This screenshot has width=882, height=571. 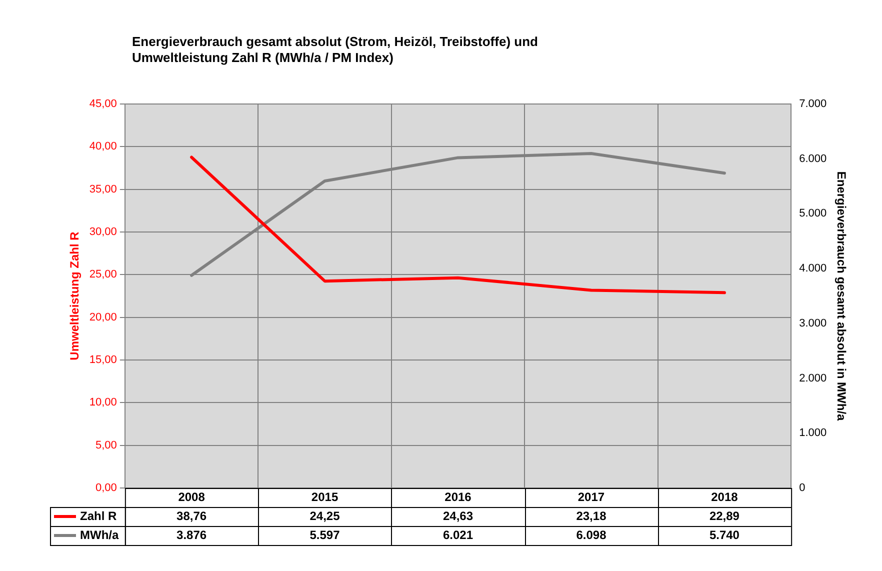 I want to click on y2-tick-label: 4.000, so click(x=813, y=268).